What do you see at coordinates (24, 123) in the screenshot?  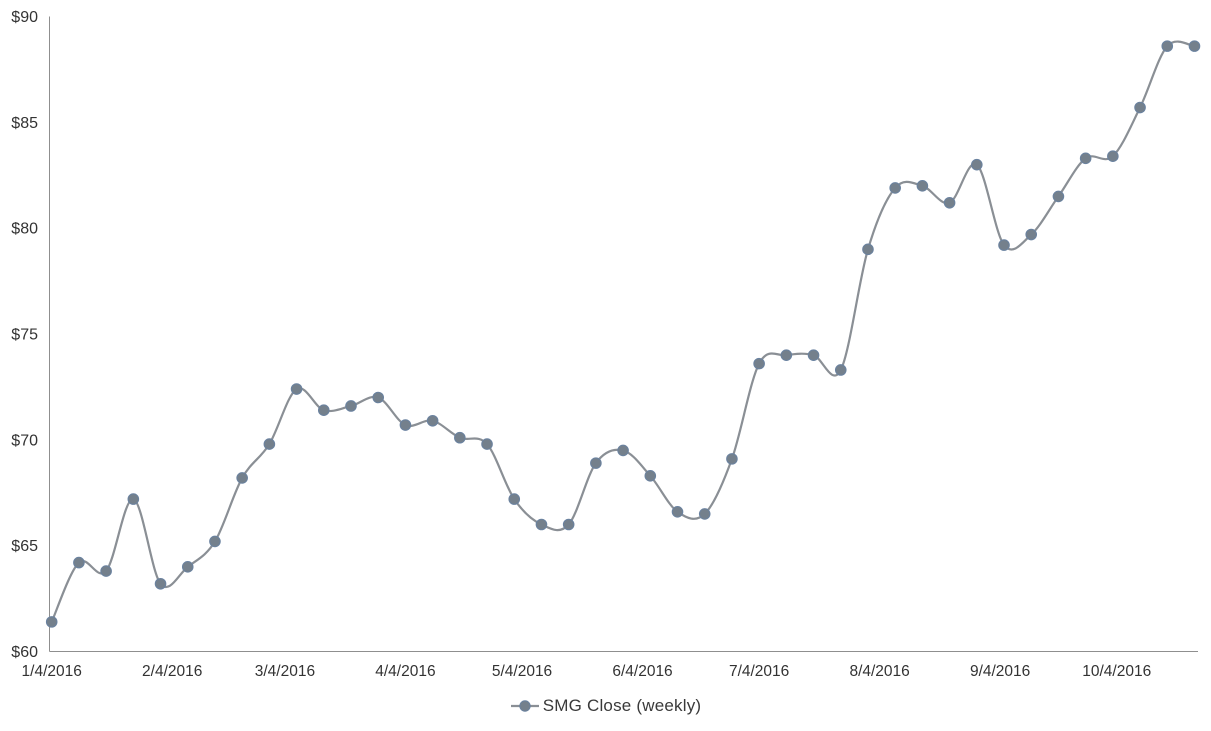 I see `y-axis-tick-label: $85` at bounding box center [24, 123].